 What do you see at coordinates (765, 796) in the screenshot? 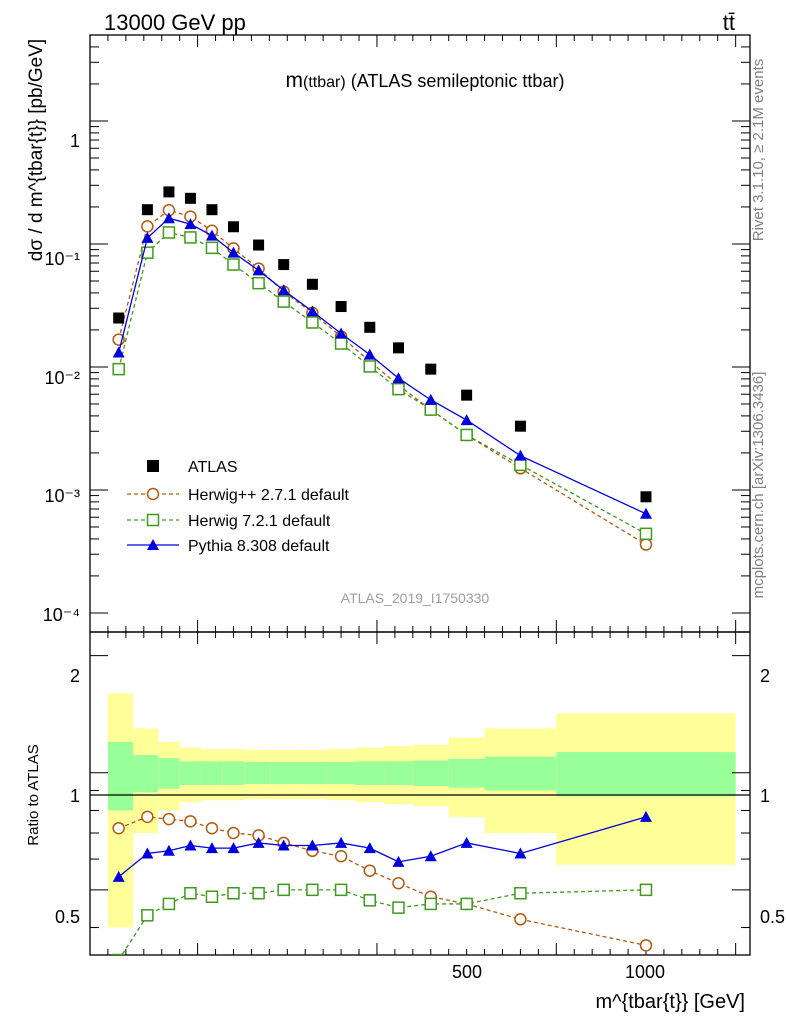
I see `ratio-tick-label-1-right: 1` at bounding box center [765, 796].